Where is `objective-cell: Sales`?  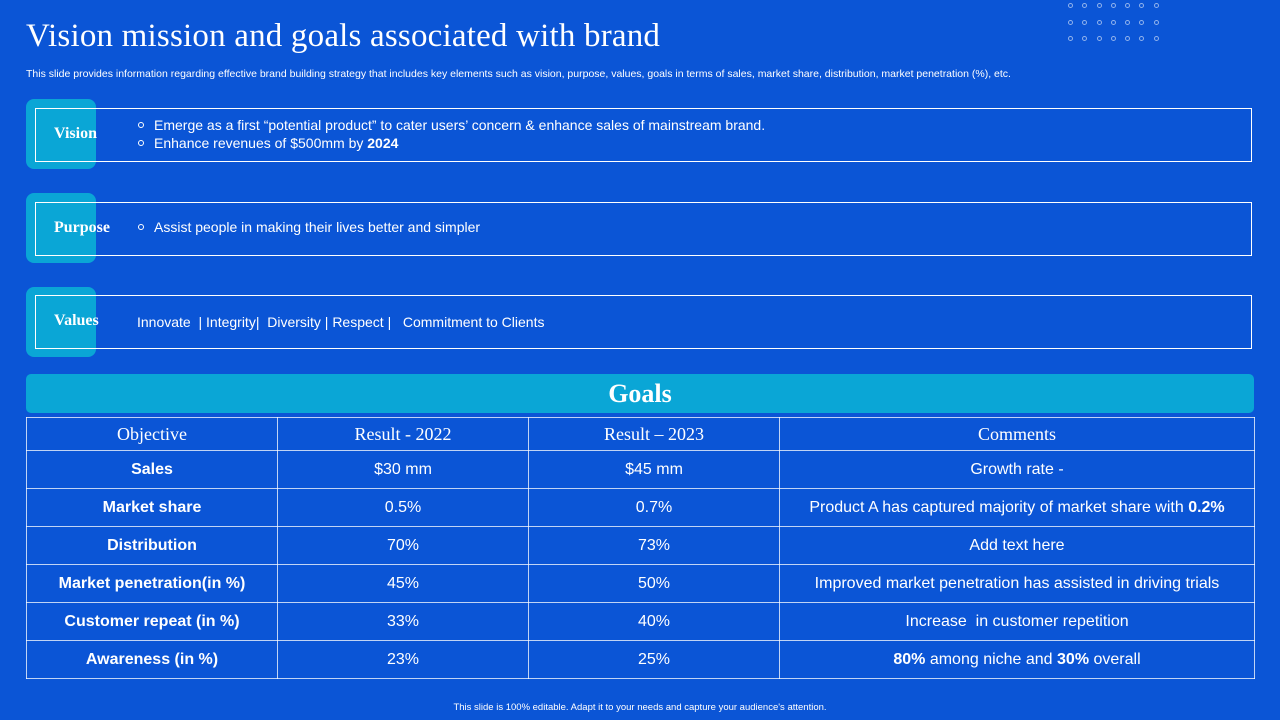
objective-cell: Sales is located at coordinates (152, 469).